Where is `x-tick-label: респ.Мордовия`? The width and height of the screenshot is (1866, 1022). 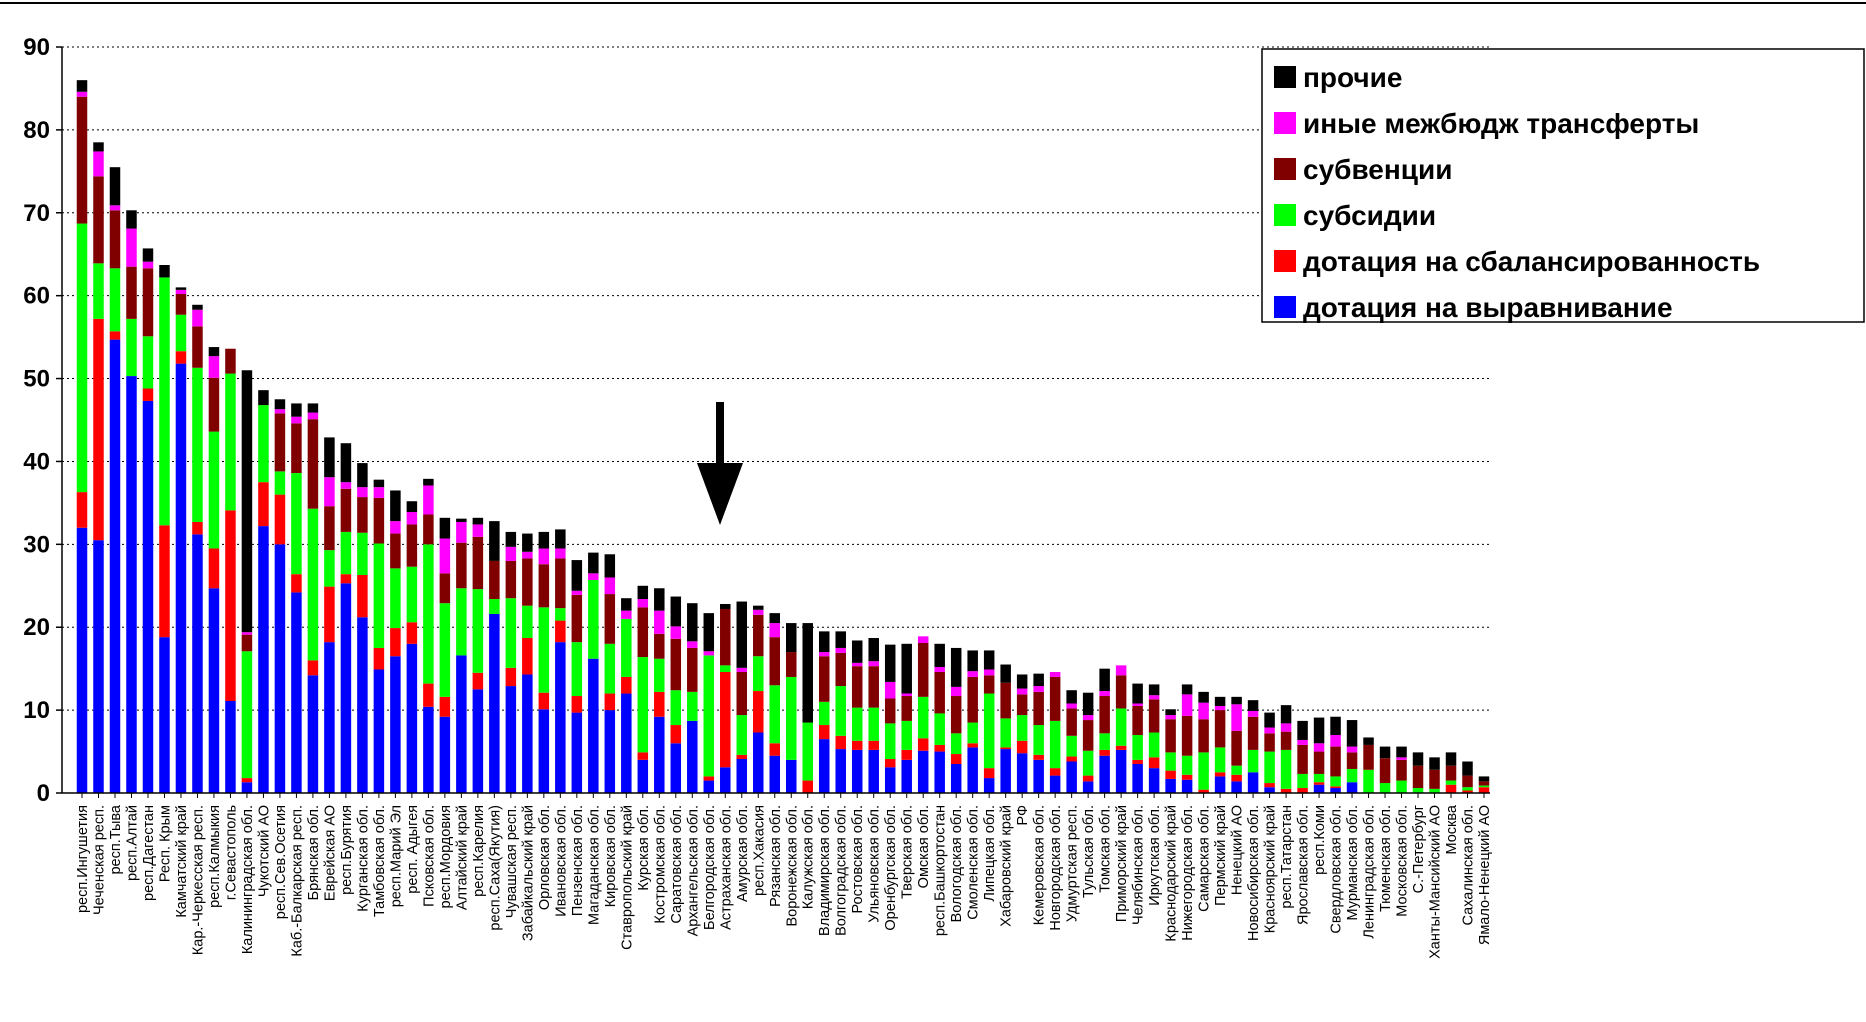 x-tick-label: респ.Мордовия is located at coordinates (446, 856).